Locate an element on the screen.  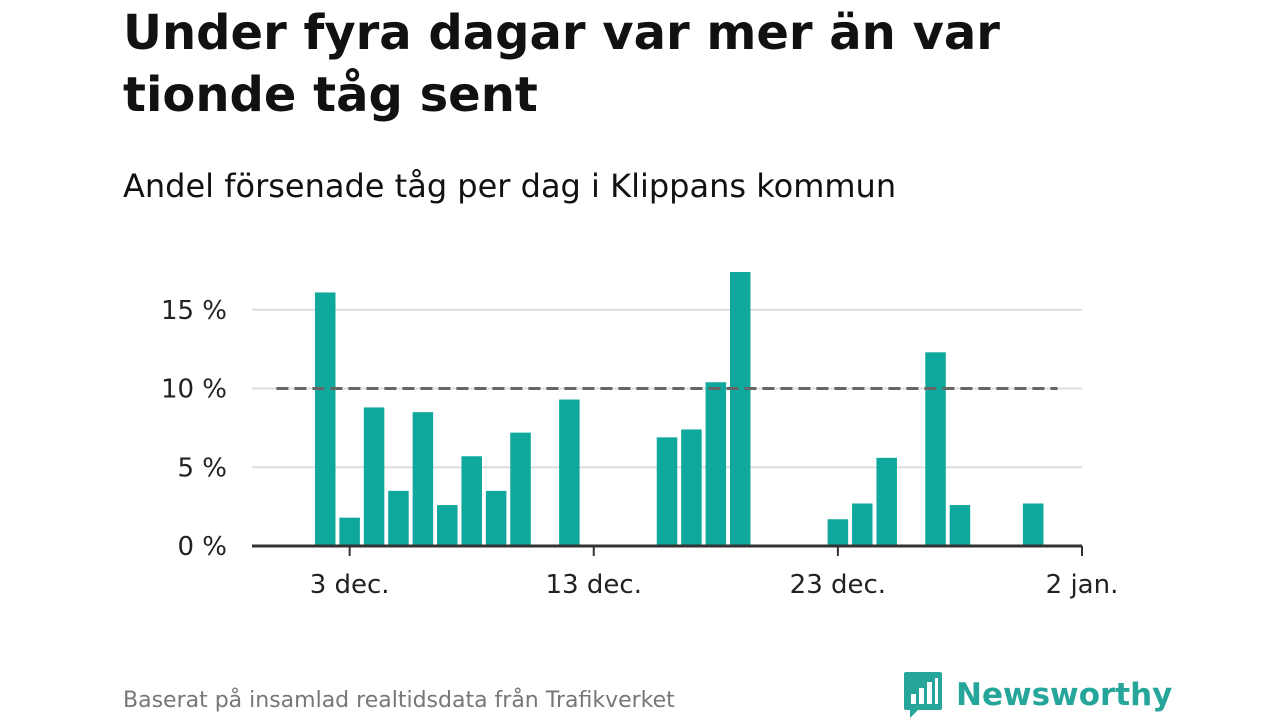
y-tick-label: 0 % is located at coordinates (202, 547).